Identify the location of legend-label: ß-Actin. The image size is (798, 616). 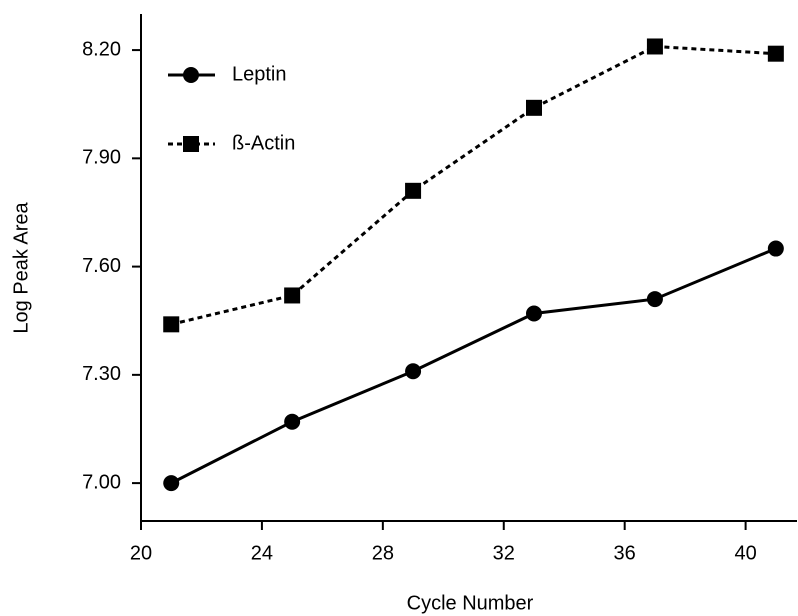
(263, 143).